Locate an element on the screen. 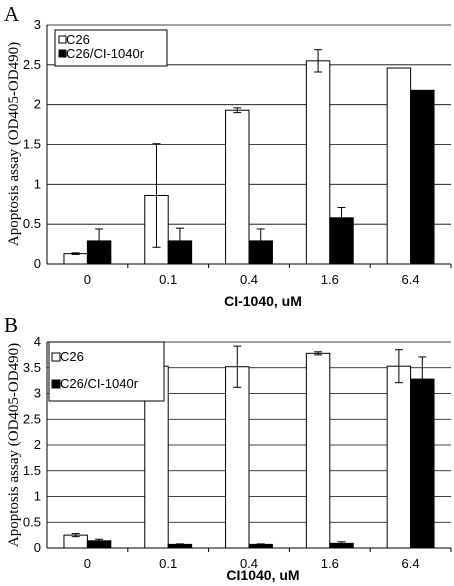 The height and width of the screenshot is (586, 454). panel-b-x-tick-labels: 0 0.1 0.4 1.6 6.4 is located at coordinates (252, 563).